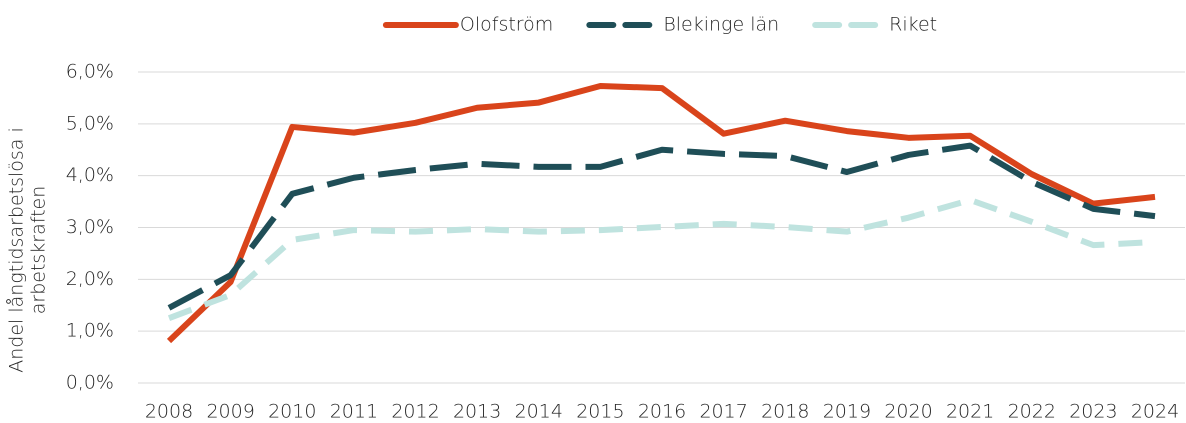 The width and height of the screenshot is (1186, 423). Describe the element at coordinates (785, 412) in the screenshot. I see `x-tick-label: 2018` at that location.